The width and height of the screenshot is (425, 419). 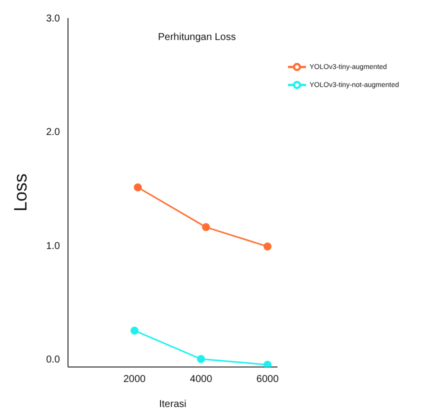 What do you see at coordinates (172, 404) in the screenshot?
I see `x-axis-title: Iterasi` at bounding box center [172, 404].